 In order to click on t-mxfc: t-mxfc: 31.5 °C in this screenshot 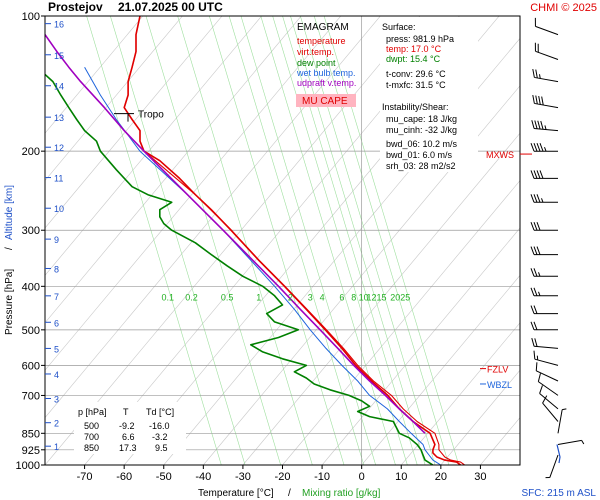, I will do `click(416, 85)`.